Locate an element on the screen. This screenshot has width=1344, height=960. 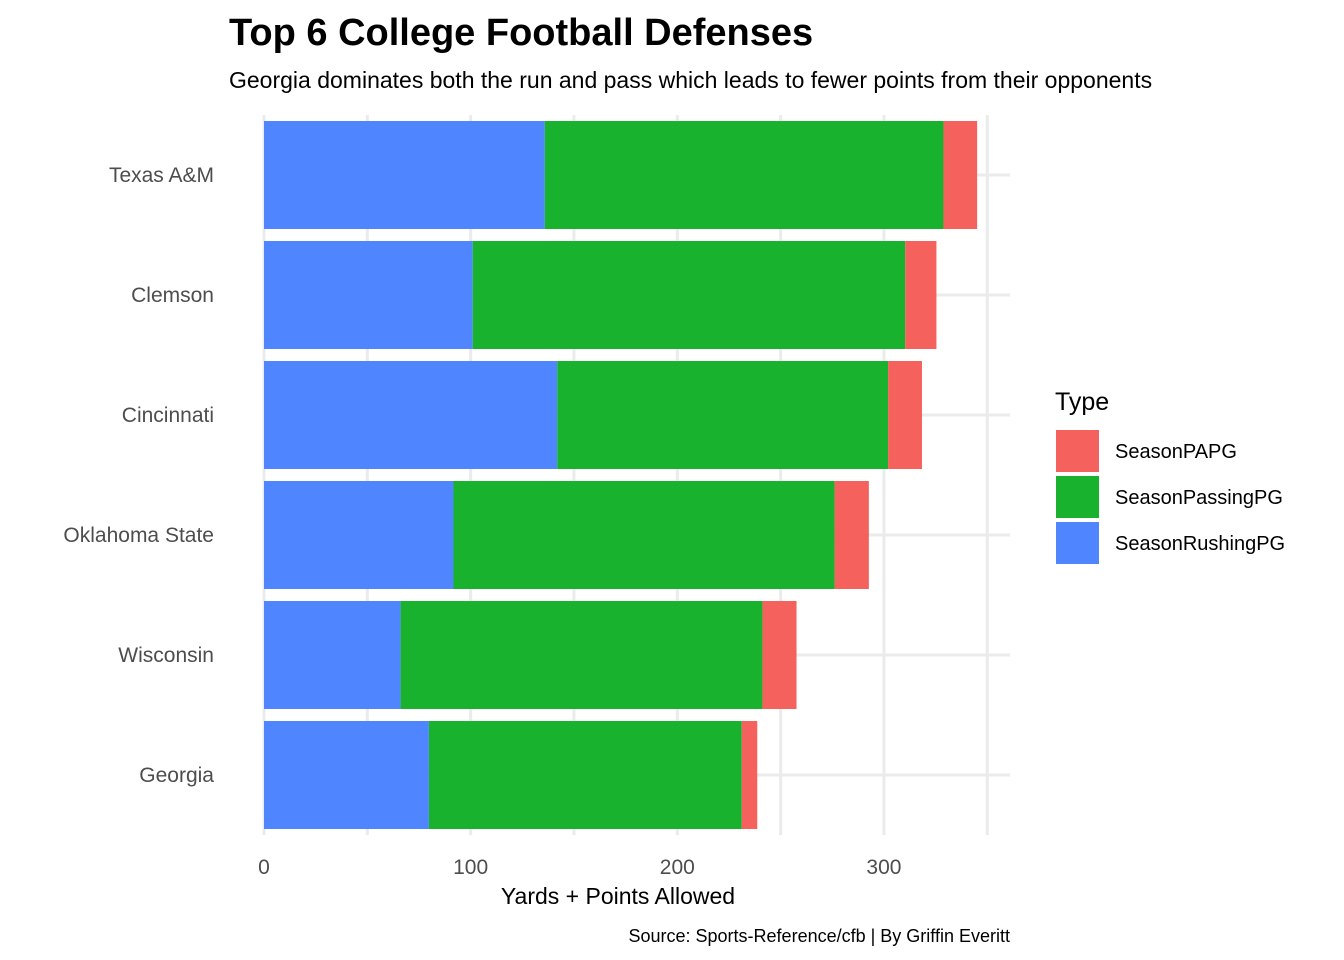
legend-label: SeasonRushingPG is located at coordinates (1200, 544).